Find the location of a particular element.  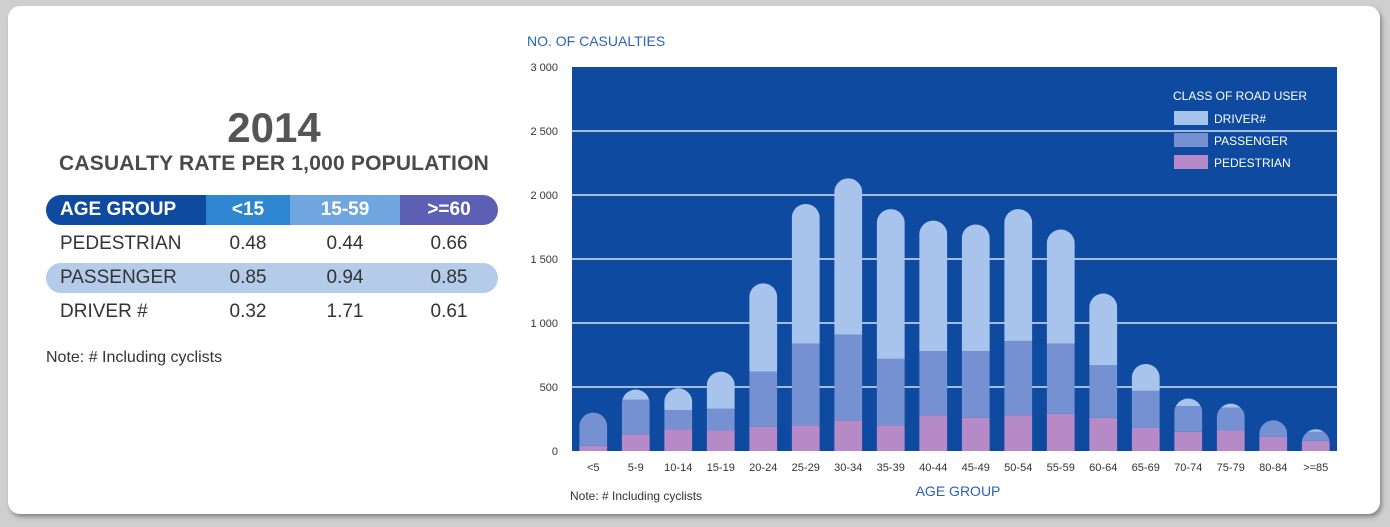

header-age-group: AGE GROUP is located at coordinates (126, 210).